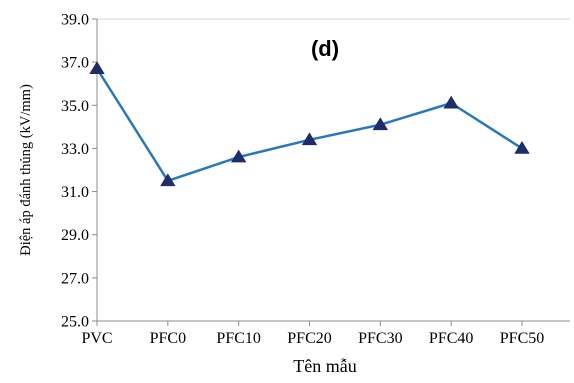 This screenshot has width=574, height=383. Describe the element at coordinates (75, 278) in the screenshot. I see `y-tick-label: 27.0` at that location.